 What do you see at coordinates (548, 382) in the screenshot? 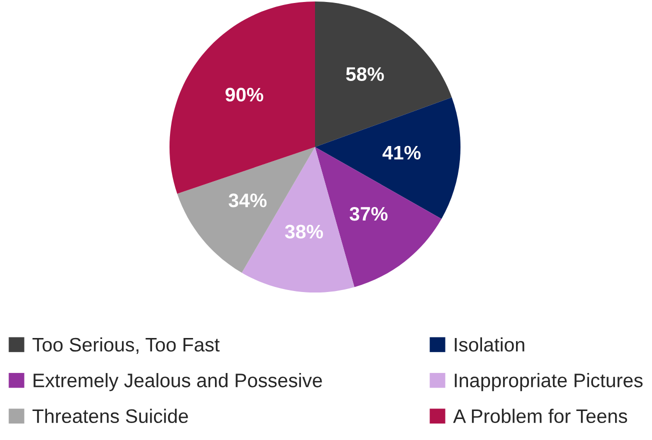
I see `legend-label: Inappropriate Pictures` at bounding box center [548, 382].